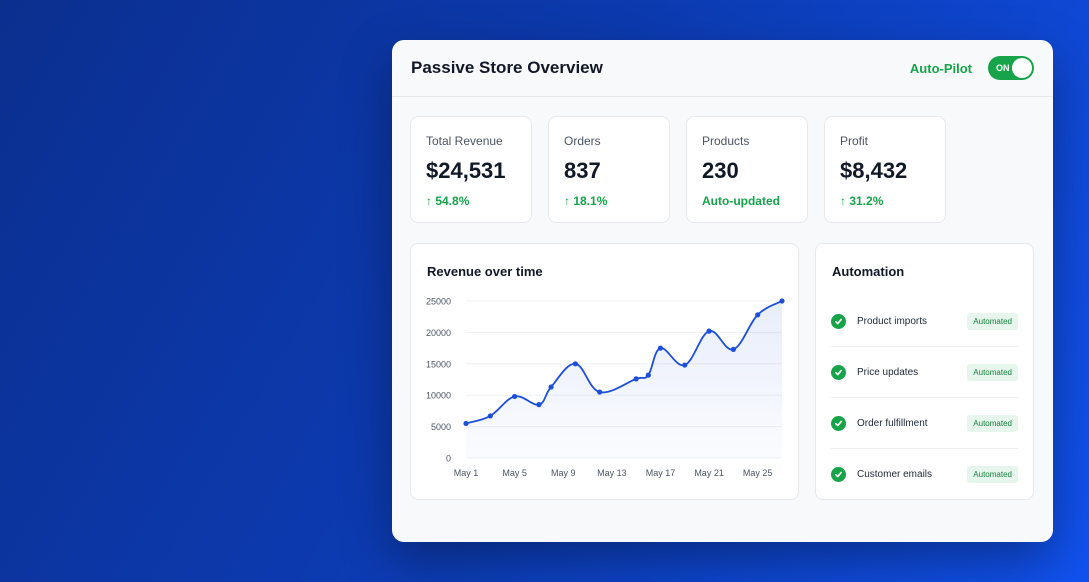  I want to click on stat-value: 230, so click(720, 170).